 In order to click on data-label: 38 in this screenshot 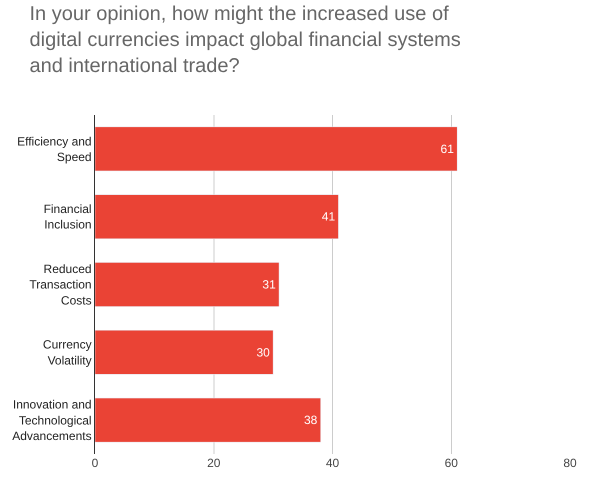, I will do `click(311, 420)`.